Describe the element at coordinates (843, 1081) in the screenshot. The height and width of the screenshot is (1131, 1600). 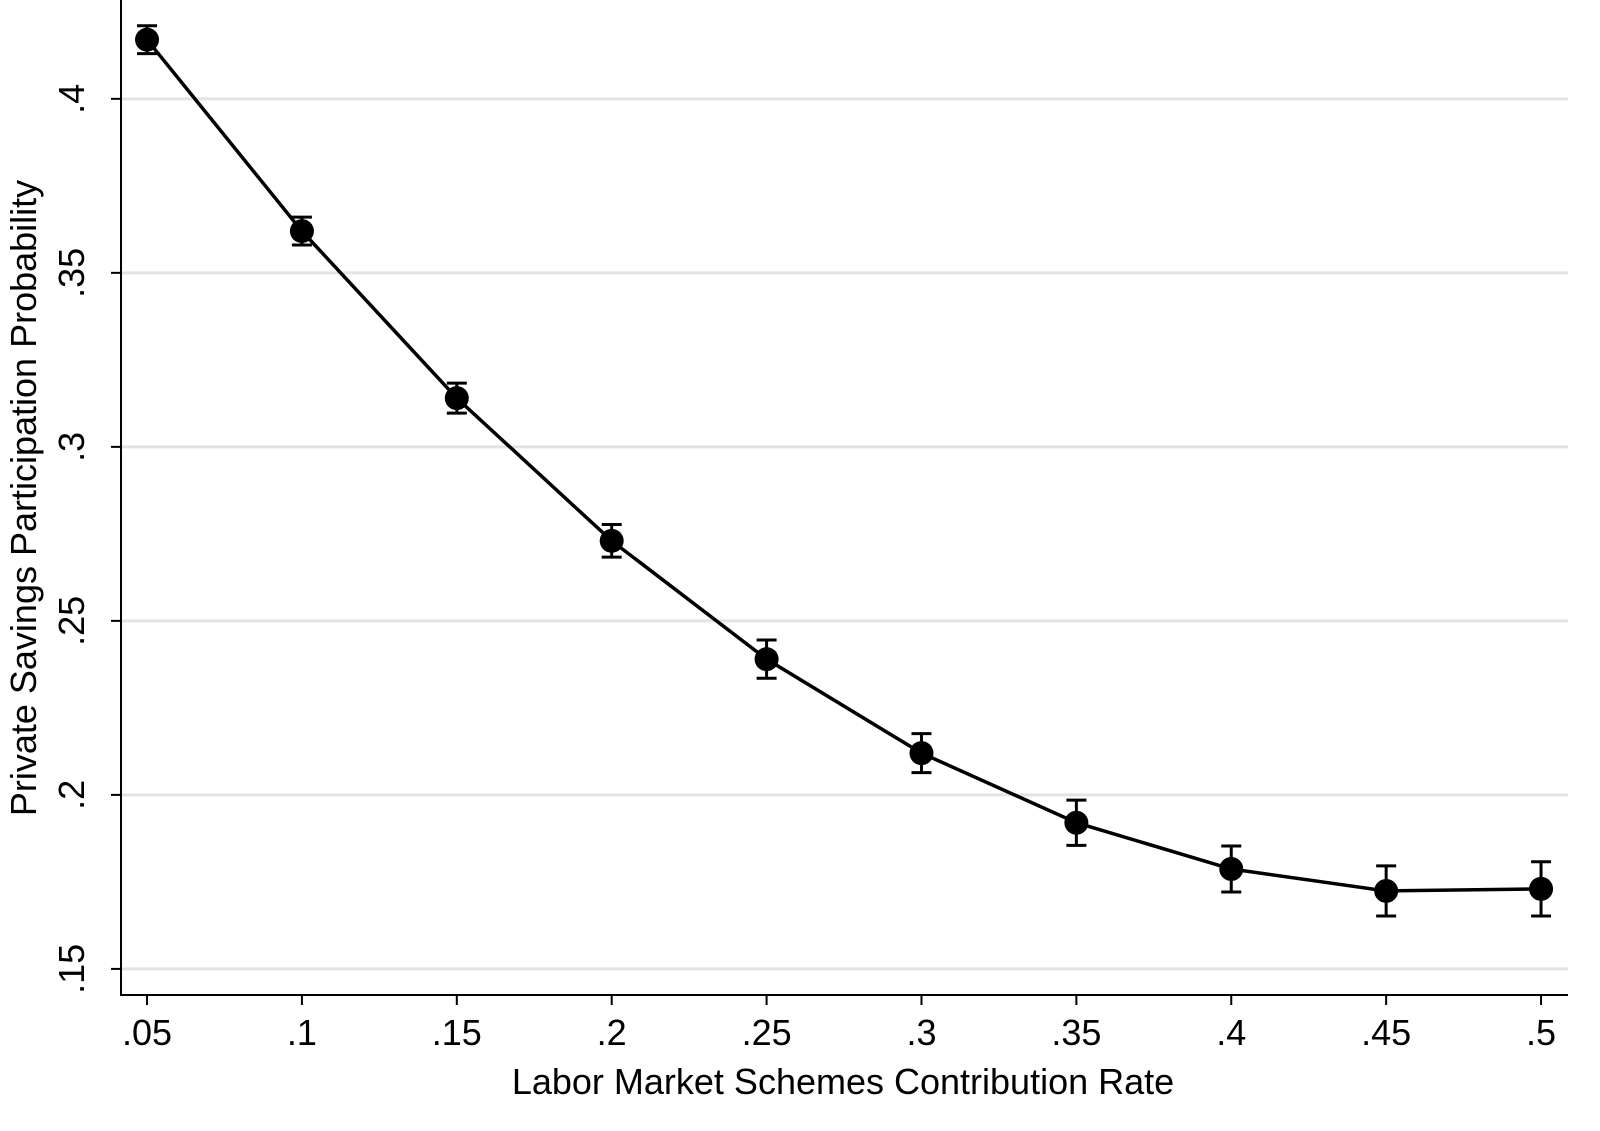
I see `x-axis-title: Labor Market Schemes Contribution Rate` at that location.